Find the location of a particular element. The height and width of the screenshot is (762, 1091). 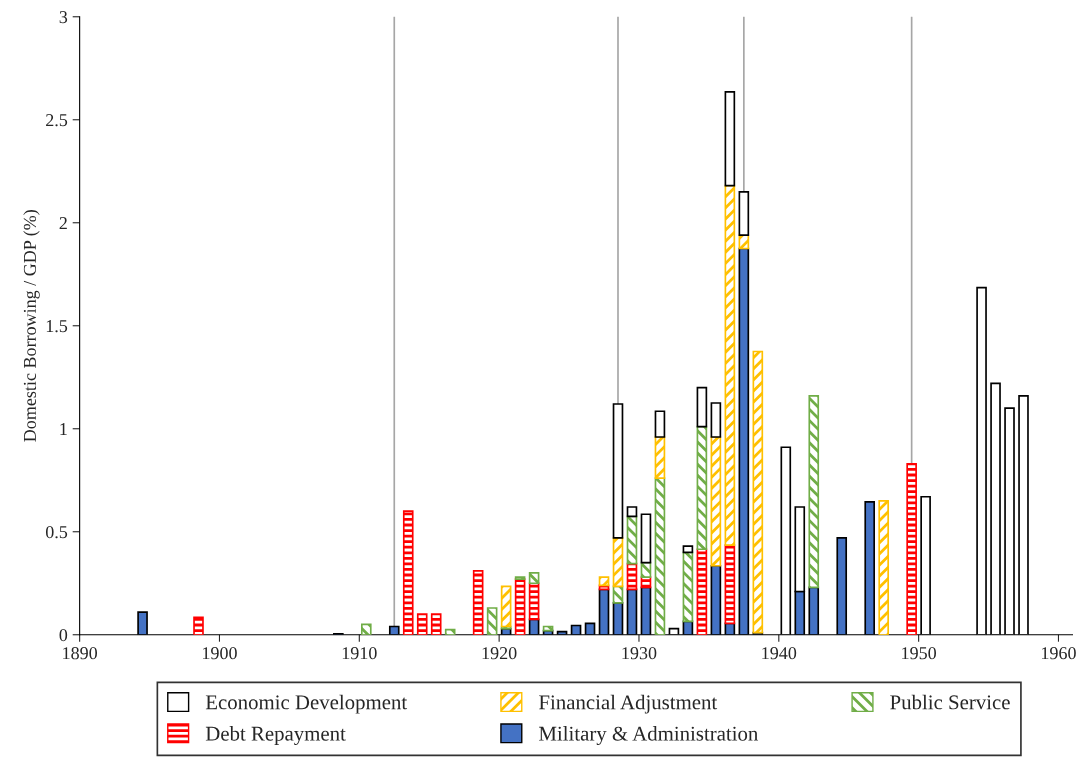

x-tick-label: 1920 is located at coordinates (499, 653).